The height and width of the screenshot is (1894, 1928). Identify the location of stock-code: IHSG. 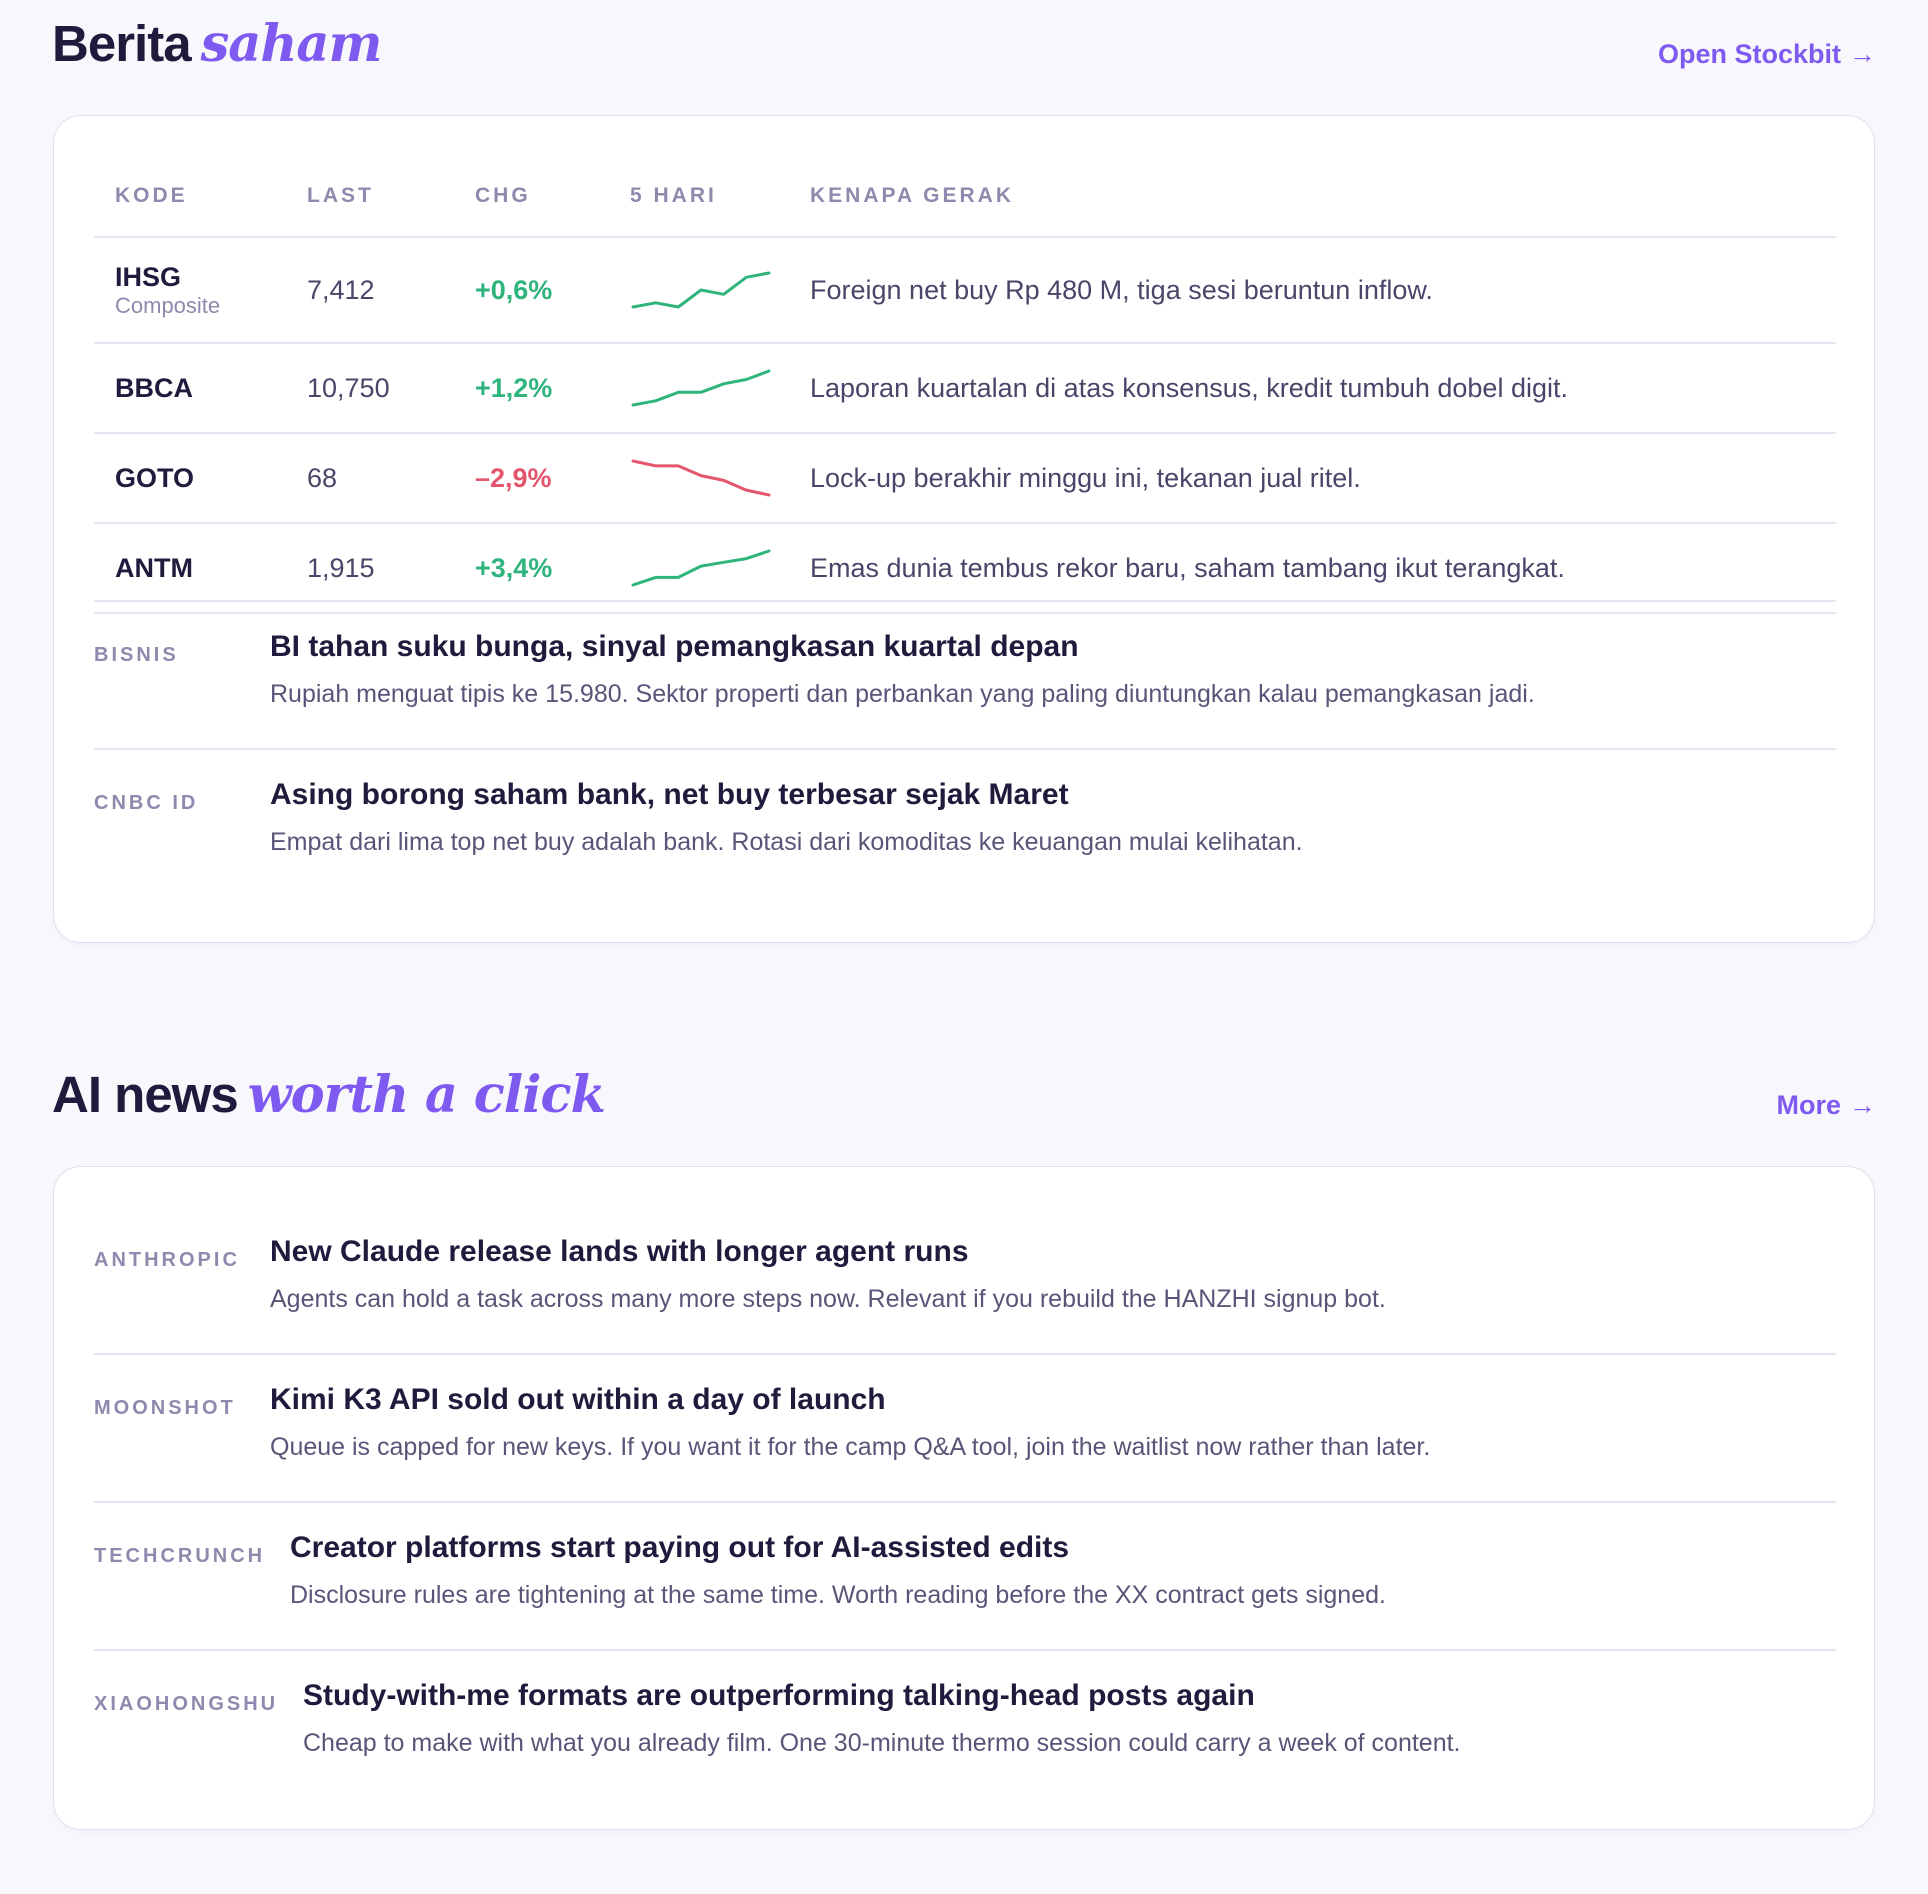
(148, 277).